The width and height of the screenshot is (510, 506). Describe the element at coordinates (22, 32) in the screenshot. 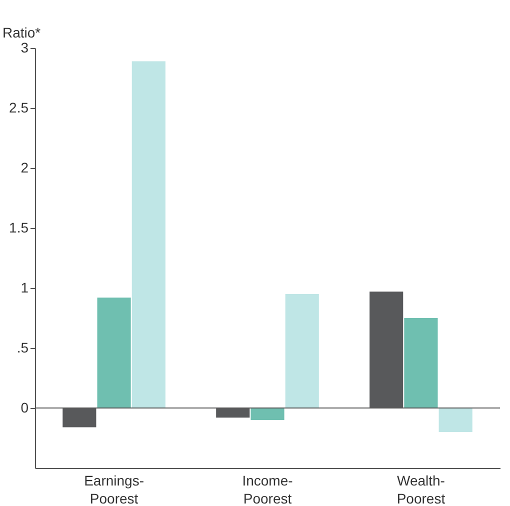

I see `y-axis-title: Ratio*` at that location.